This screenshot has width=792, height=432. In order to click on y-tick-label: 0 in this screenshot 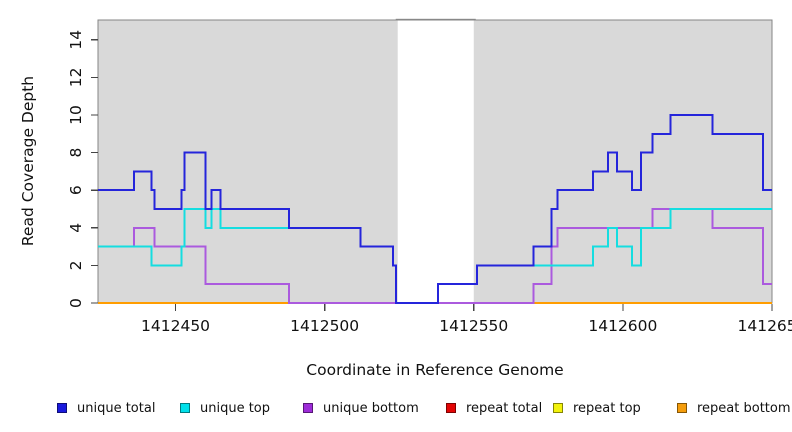, I will do `click(76, 303)`.